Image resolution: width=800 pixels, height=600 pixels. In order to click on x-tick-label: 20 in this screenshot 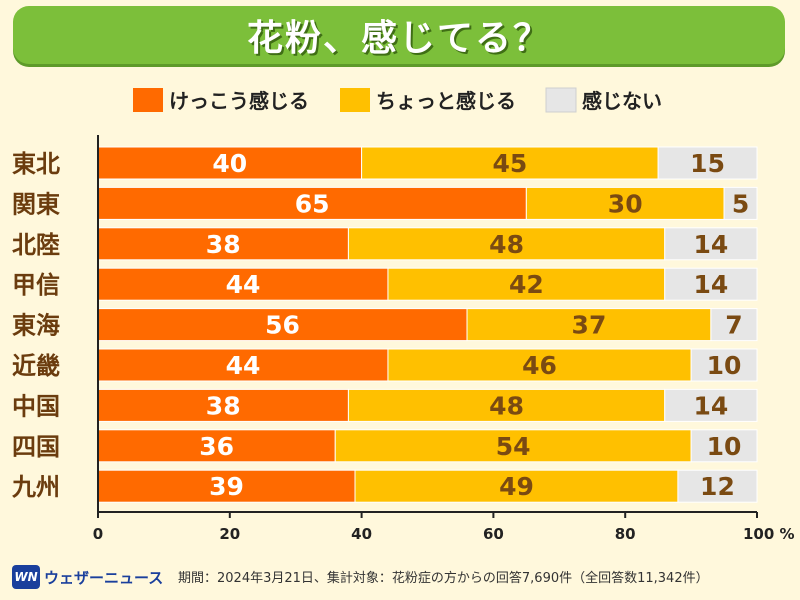, I will do `click(229, 534)`.